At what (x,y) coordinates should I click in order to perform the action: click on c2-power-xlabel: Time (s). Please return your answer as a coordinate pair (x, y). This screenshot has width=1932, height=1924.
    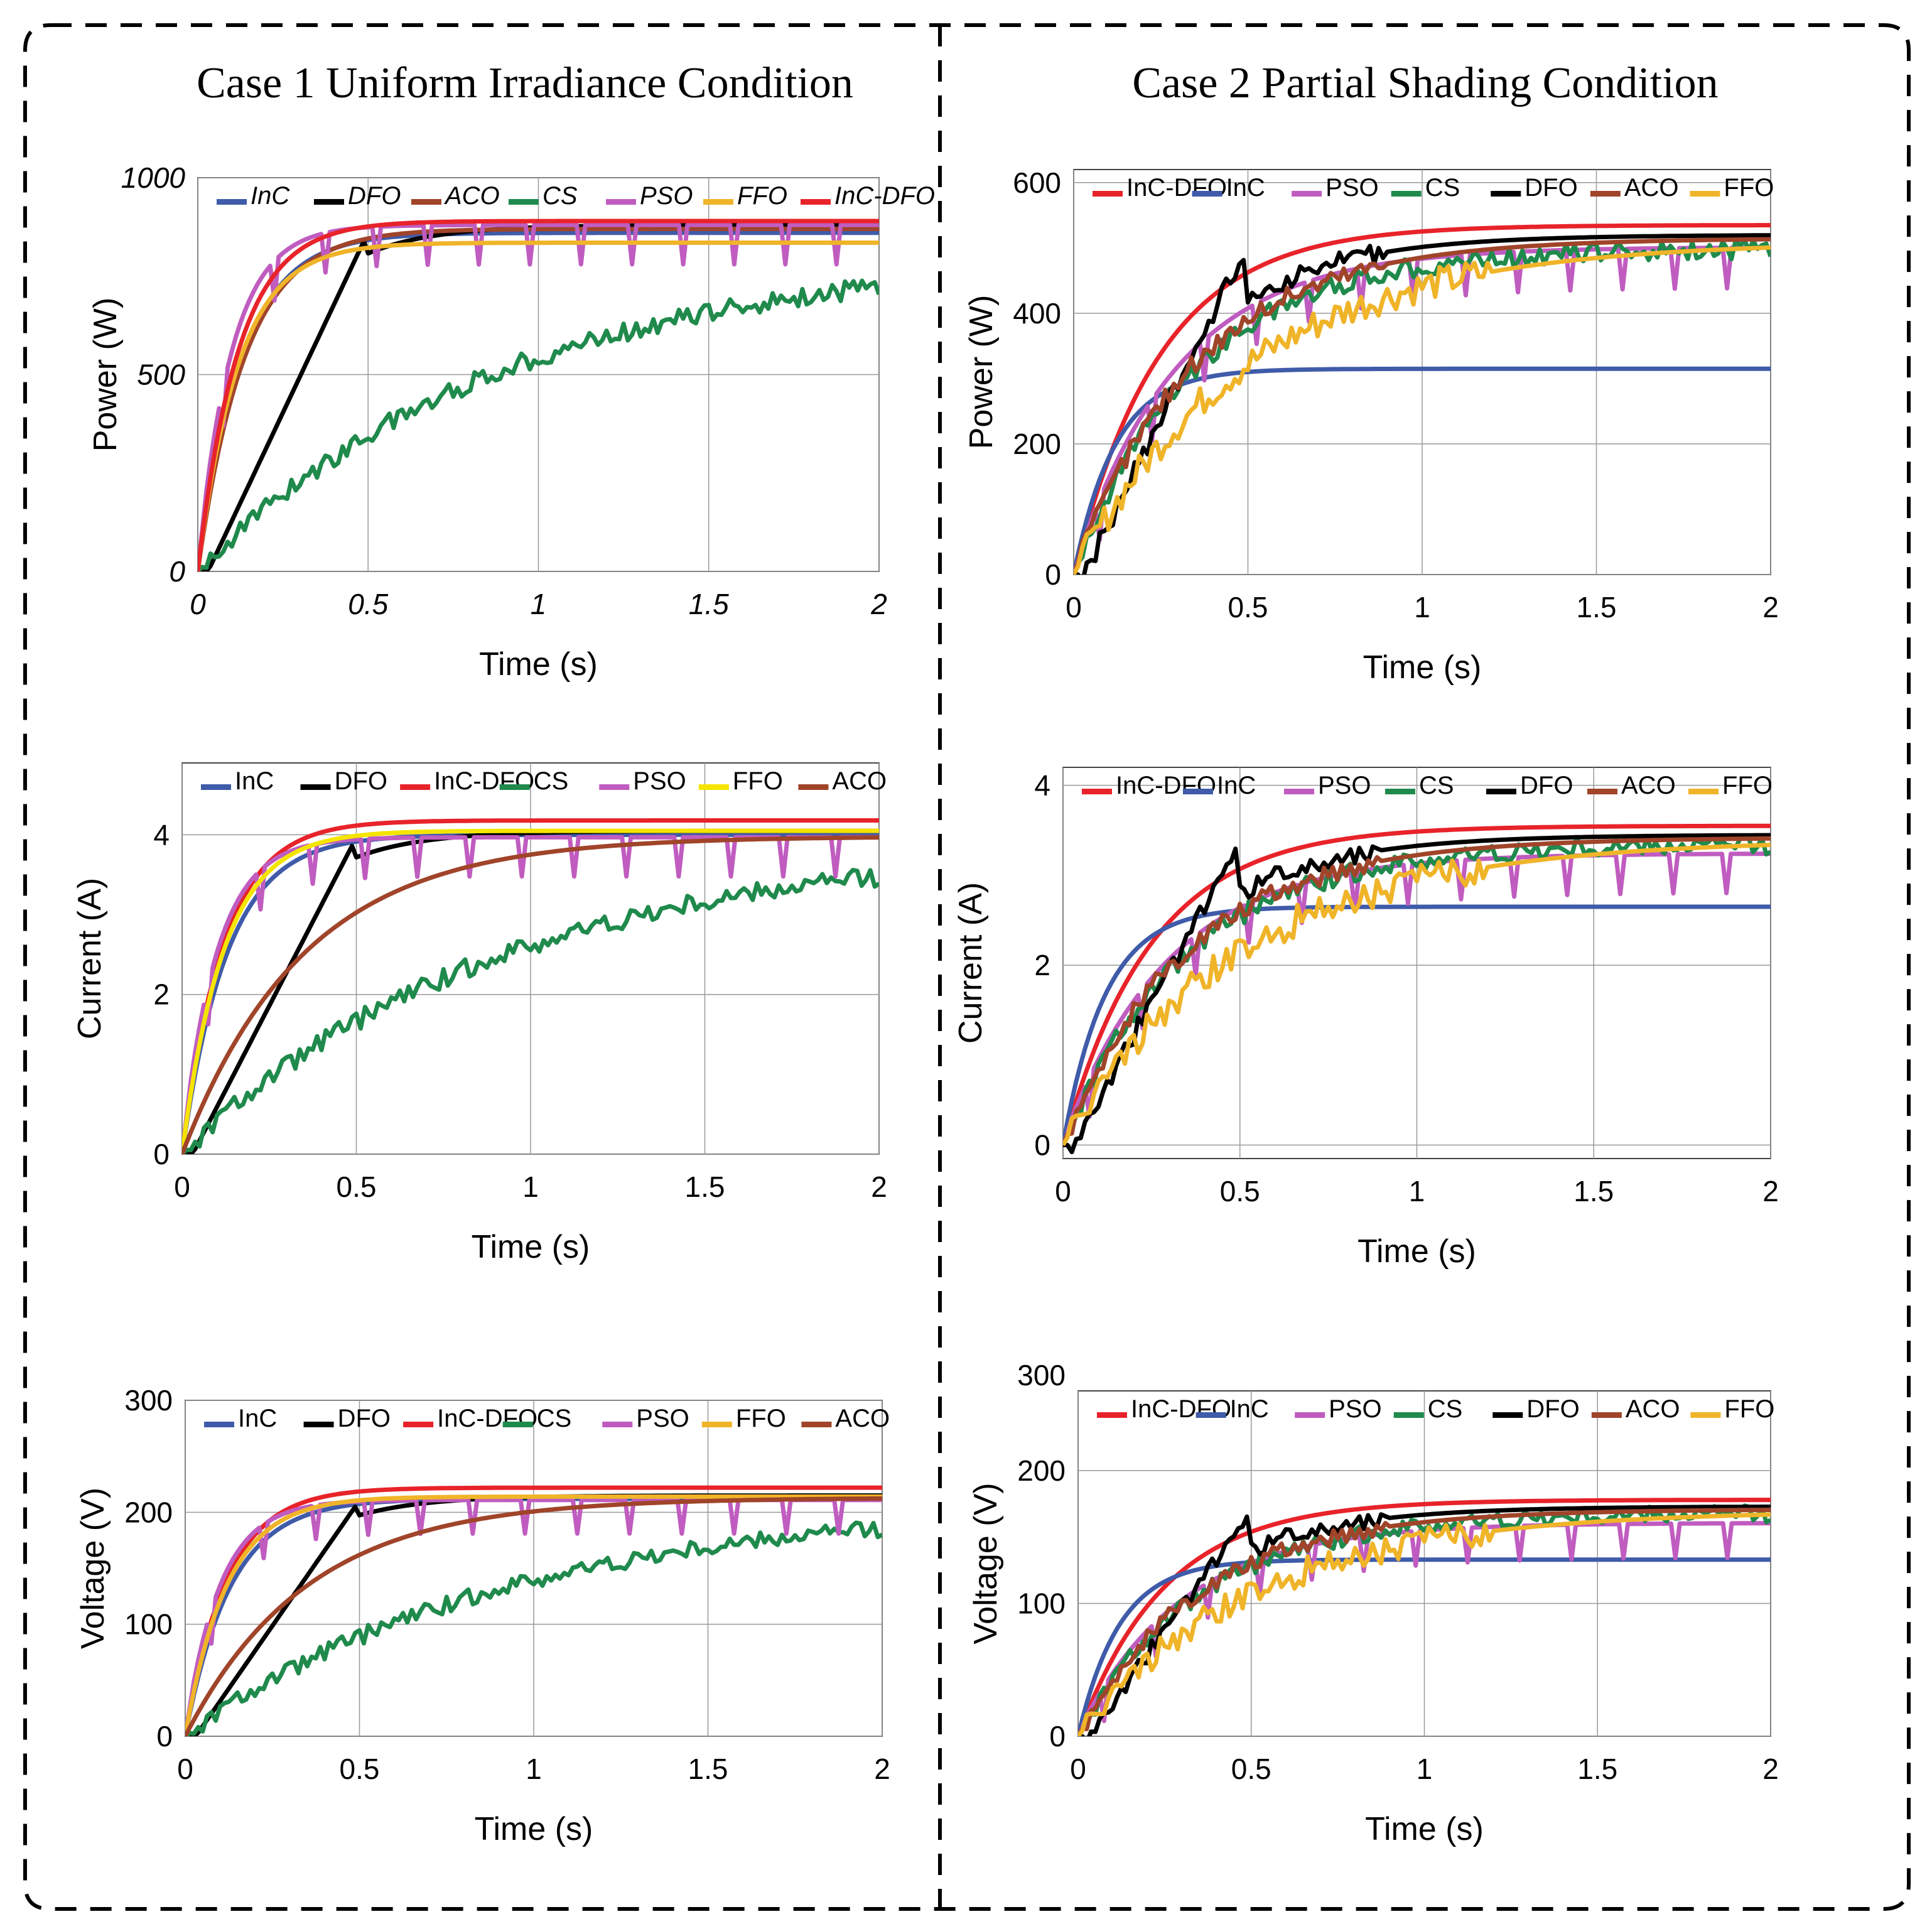
    Looking at the image, I should click on (1422, 667).